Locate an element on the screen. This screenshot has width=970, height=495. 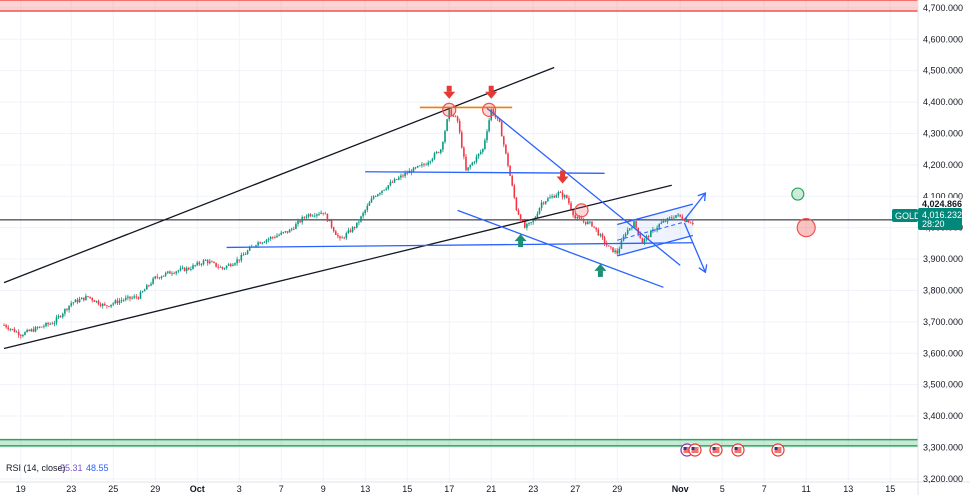
bearish-projection-arrow is located at coordinates (694, 247).